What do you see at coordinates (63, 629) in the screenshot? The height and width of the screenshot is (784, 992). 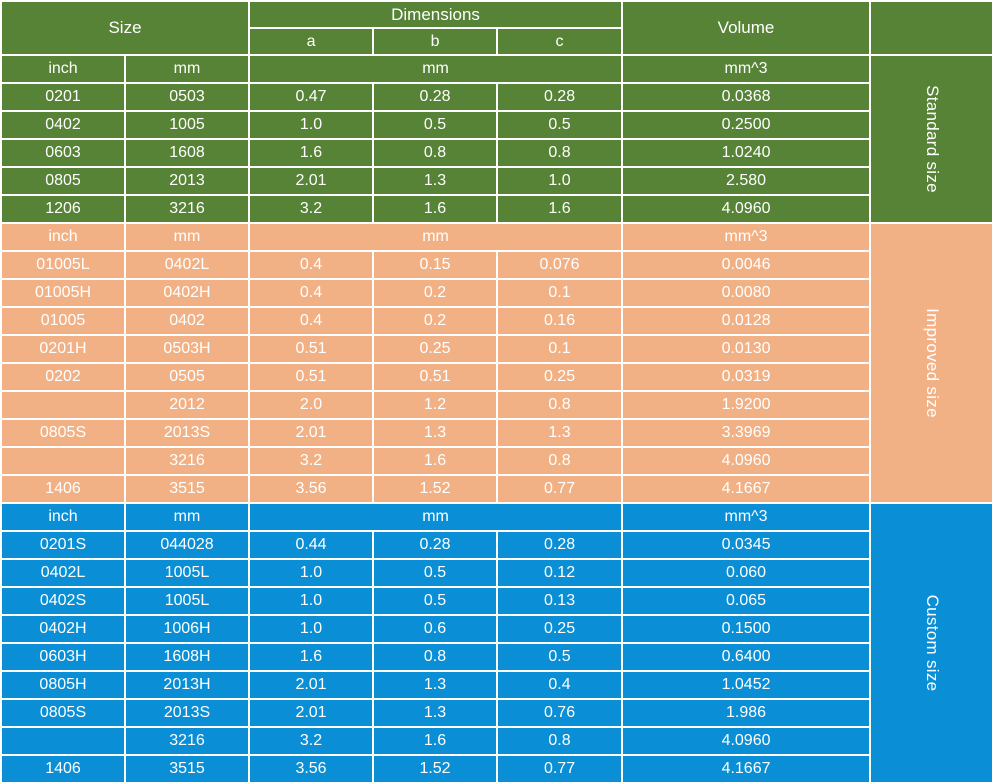 I see `cell-inch: 0402H` at bounding box center [63, 629].